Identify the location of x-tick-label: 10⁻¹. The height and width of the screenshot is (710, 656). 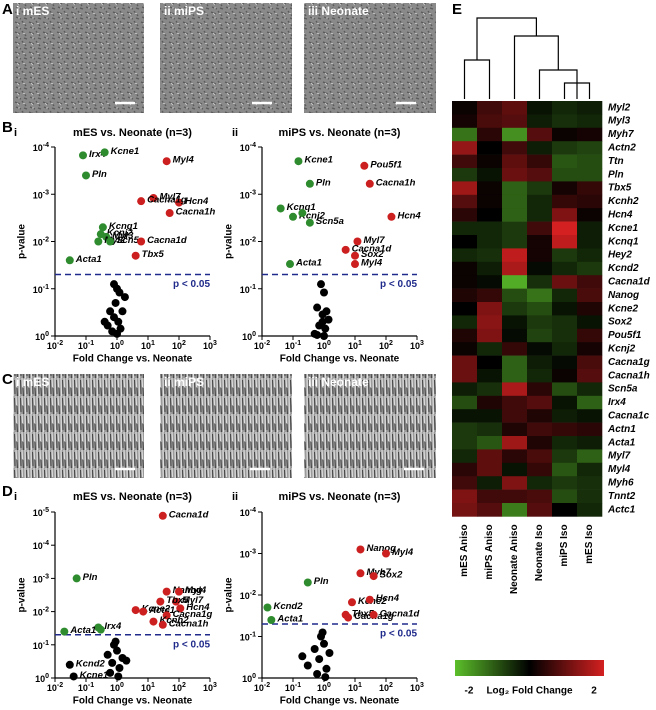
(86, 688).